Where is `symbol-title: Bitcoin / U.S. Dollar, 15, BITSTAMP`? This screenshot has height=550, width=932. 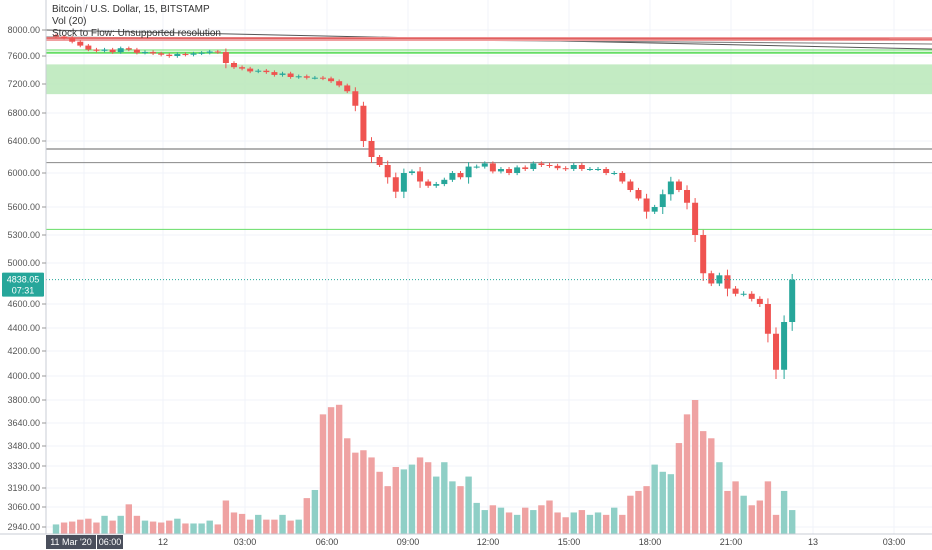 symbol-title: Bitcoin / U.S. Dollar, 15, BITSTAMP is located at coordinates (131, 9).